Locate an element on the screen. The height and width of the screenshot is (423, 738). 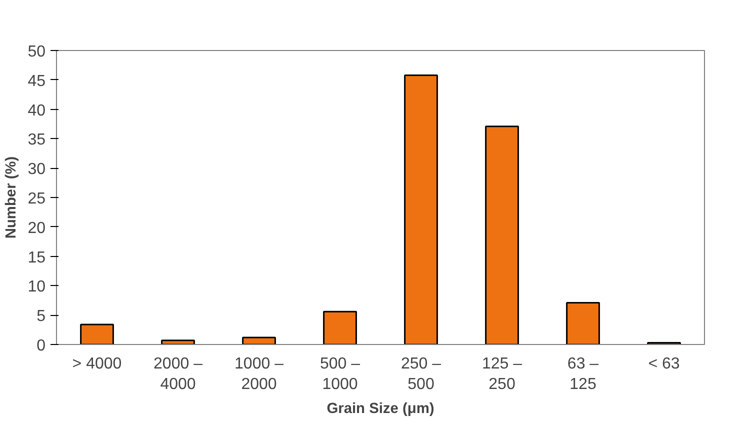
x-tick-label: > 4000 is located at coordinates (97, 364).